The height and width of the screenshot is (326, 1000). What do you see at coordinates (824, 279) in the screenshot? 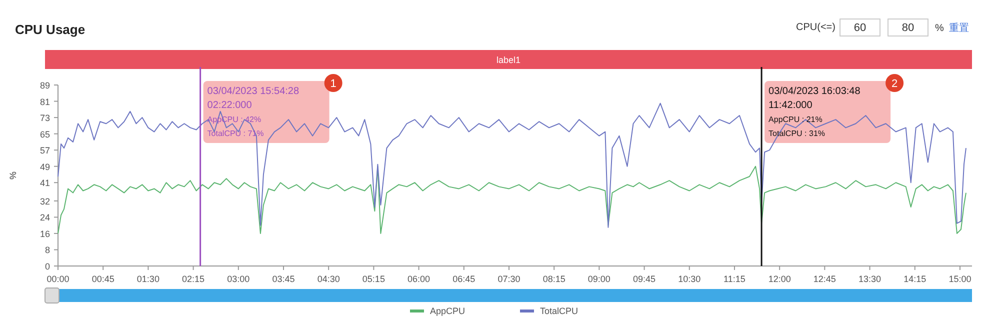
I see `x-tick-label: 12:45` at bounding box center [824, 279].